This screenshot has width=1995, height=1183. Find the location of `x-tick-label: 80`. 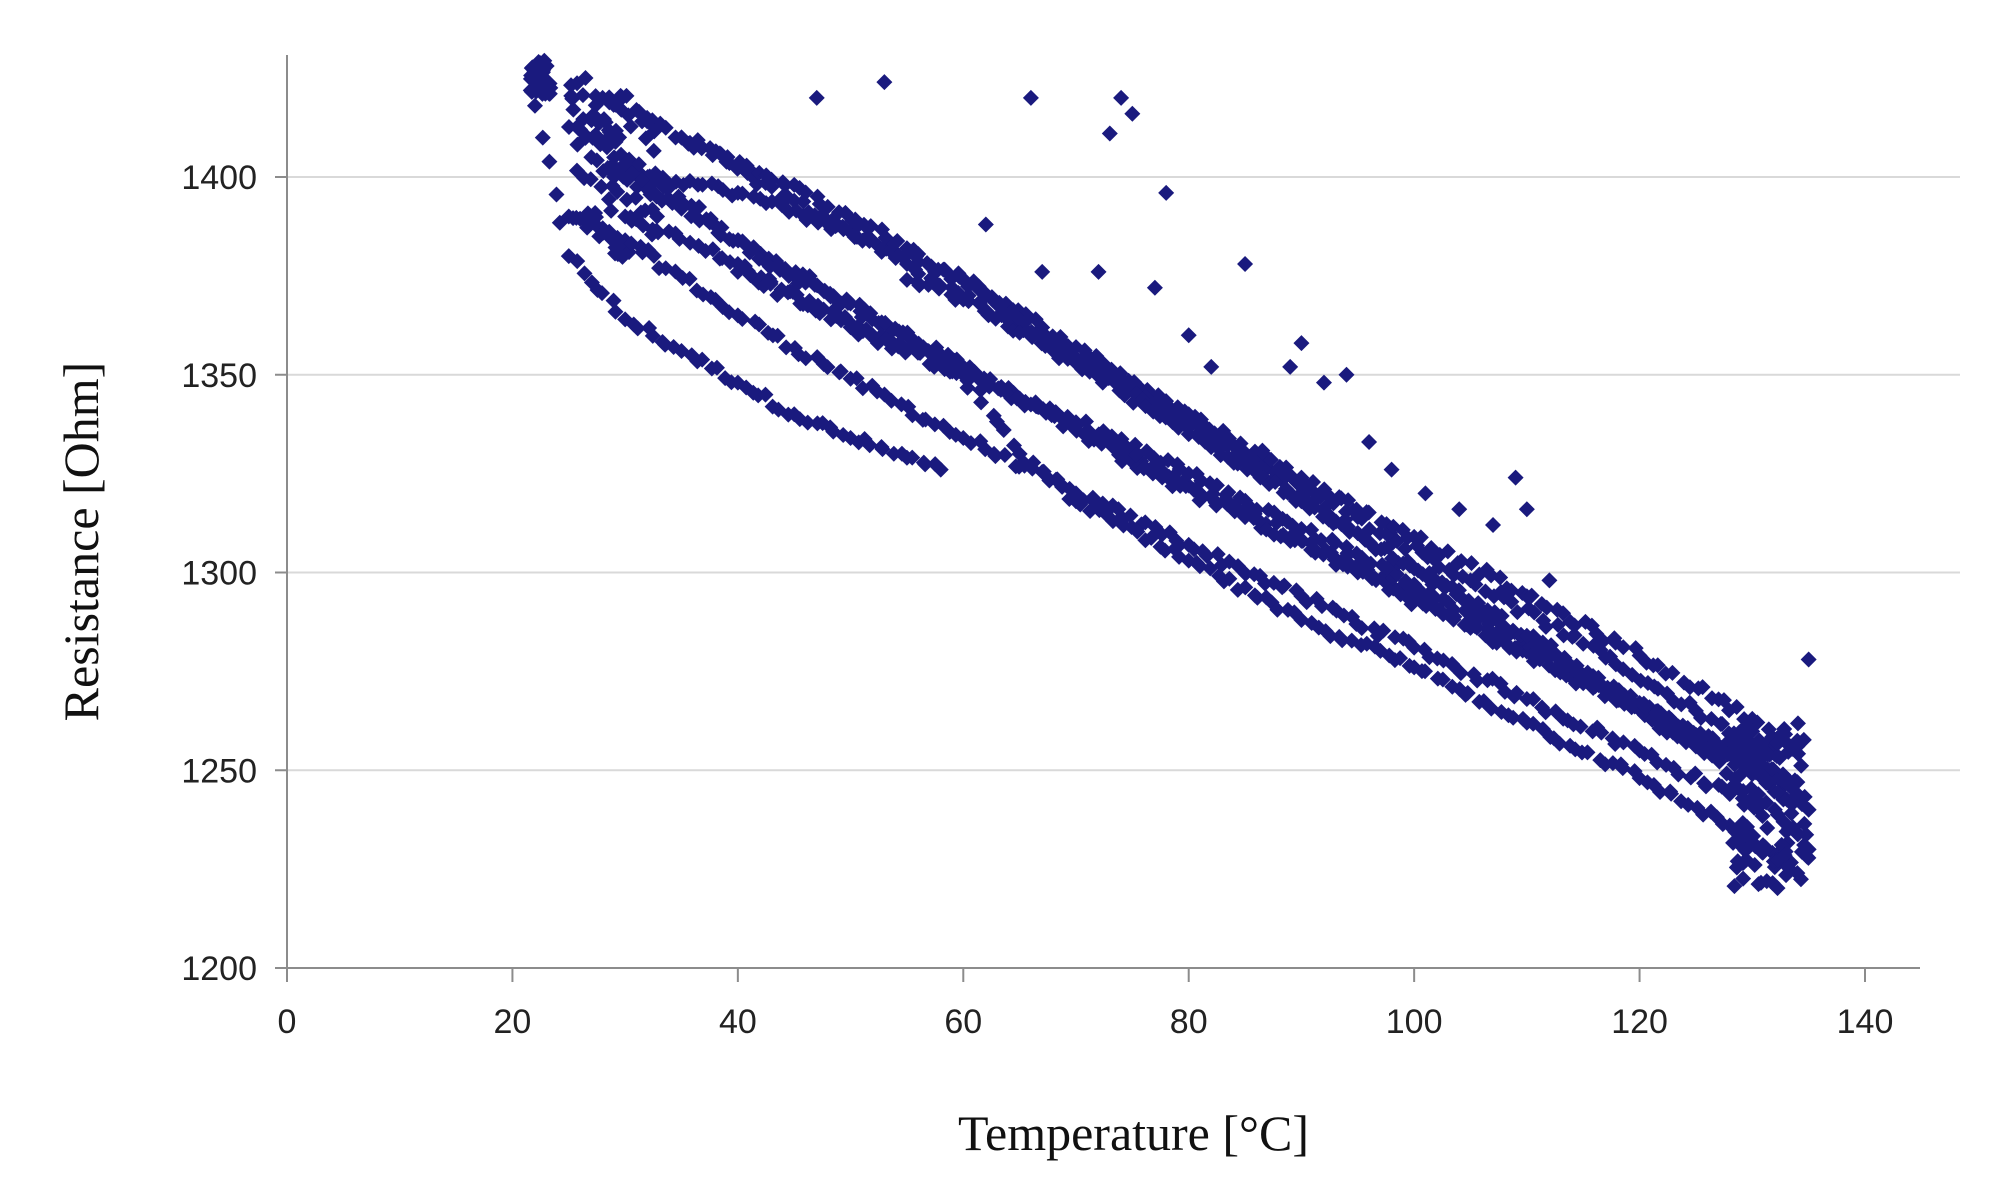

x-tick-label: 80 is located at coordinates (1189, 1022).